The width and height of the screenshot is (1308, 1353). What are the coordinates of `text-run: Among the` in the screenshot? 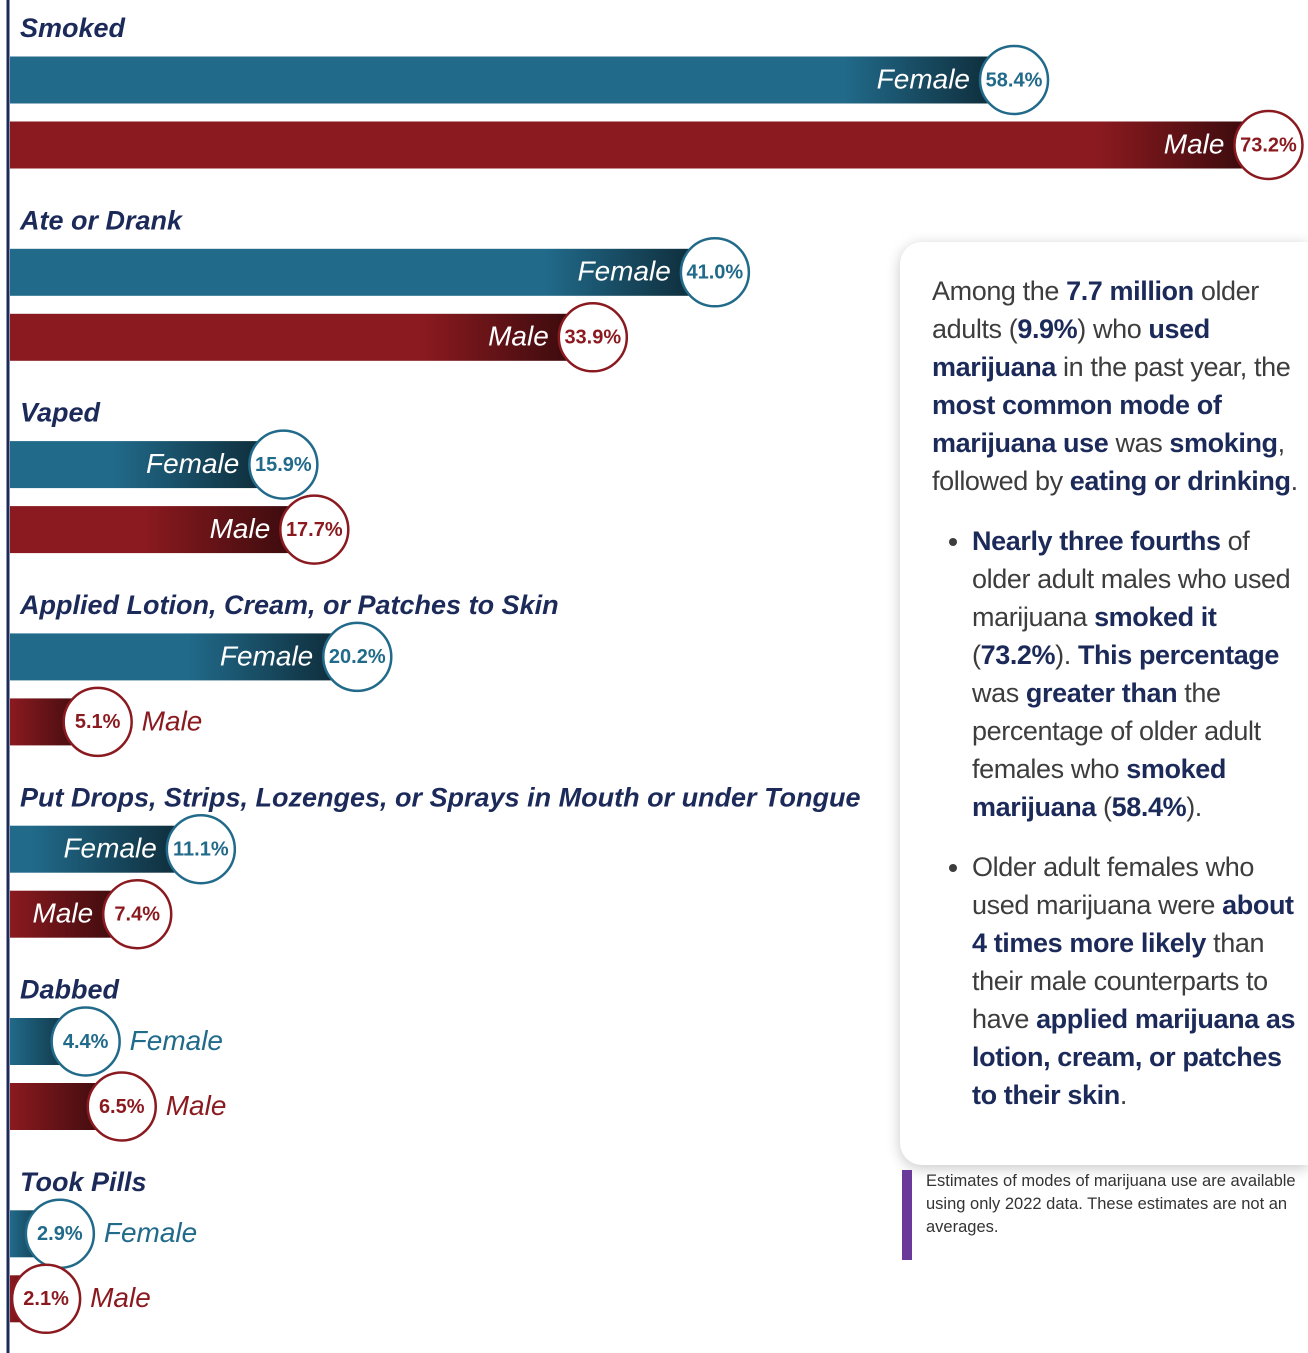 It's located at (999, 291).